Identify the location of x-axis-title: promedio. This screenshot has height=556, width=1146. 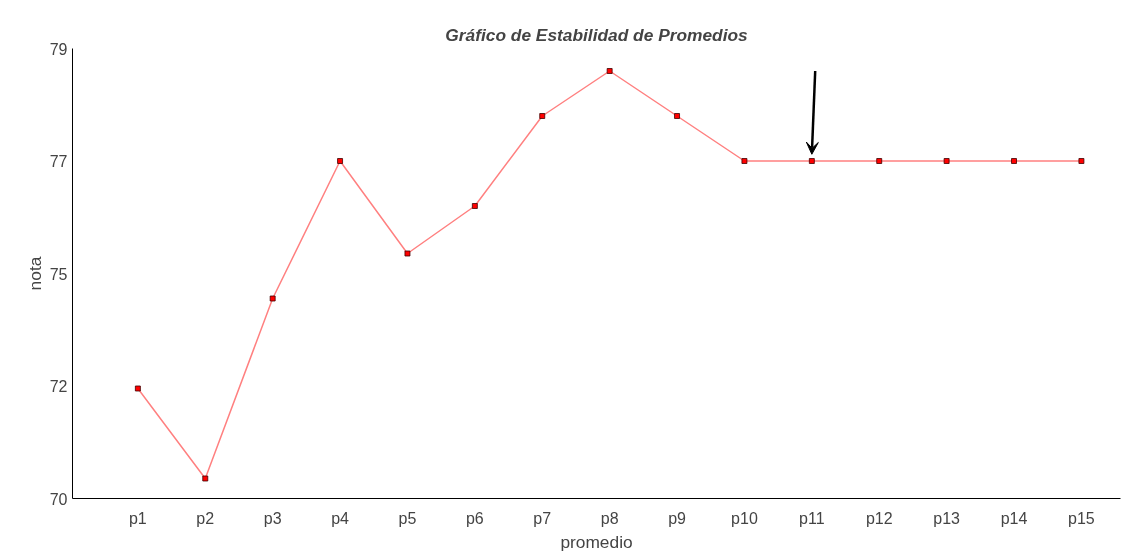
(596, 541).